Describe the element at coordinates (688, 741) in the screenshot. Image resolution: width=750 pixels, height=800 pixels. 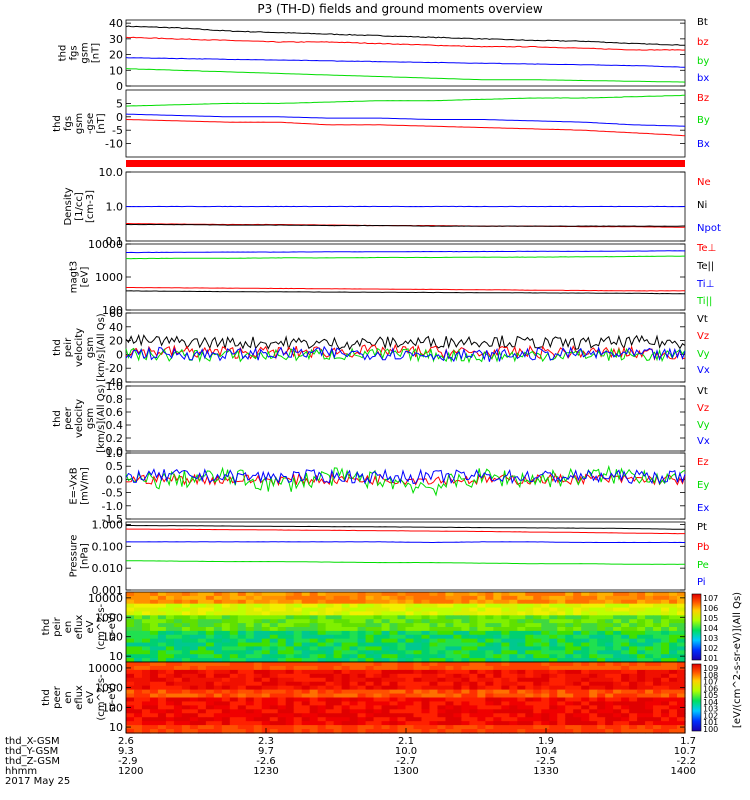
I see `x-row-value: 1.7` at that location.